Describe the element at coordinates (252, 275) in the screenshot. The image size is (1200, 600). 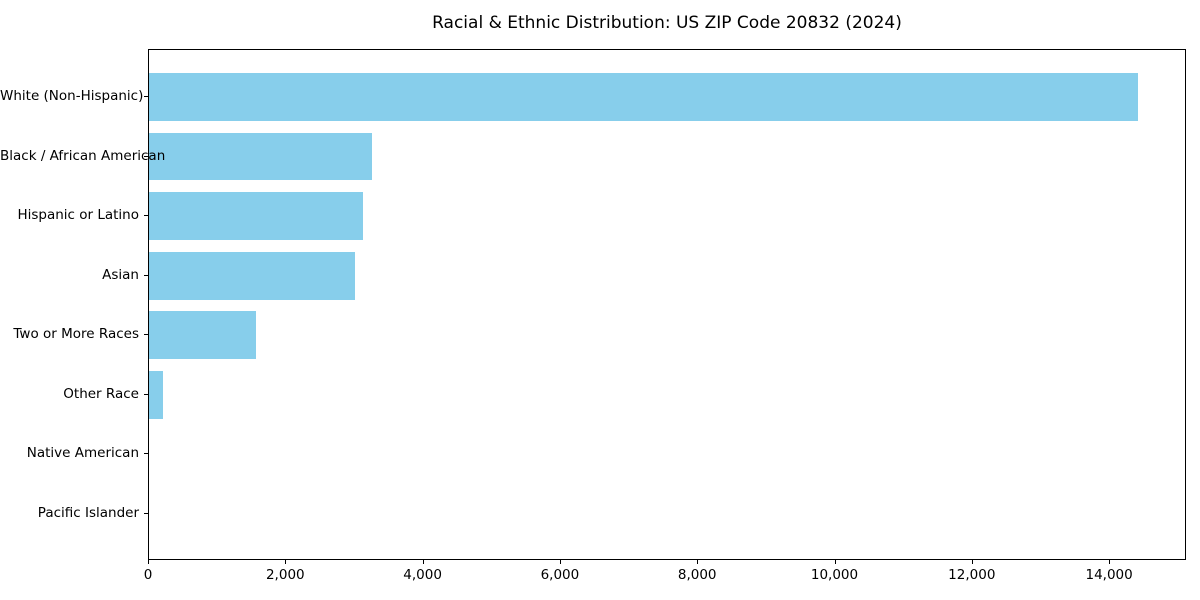
I see `bar-asian` at that location.